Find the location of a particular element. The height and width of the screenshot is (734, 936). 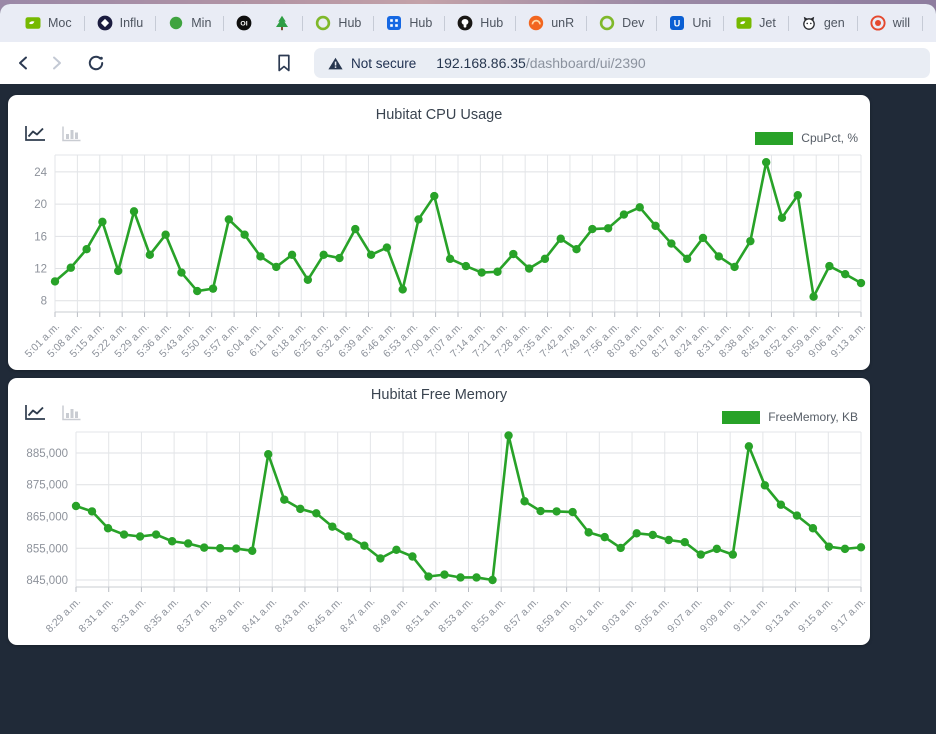

svg-text: 9:15 a.m. is located at coordinates (815, 615).